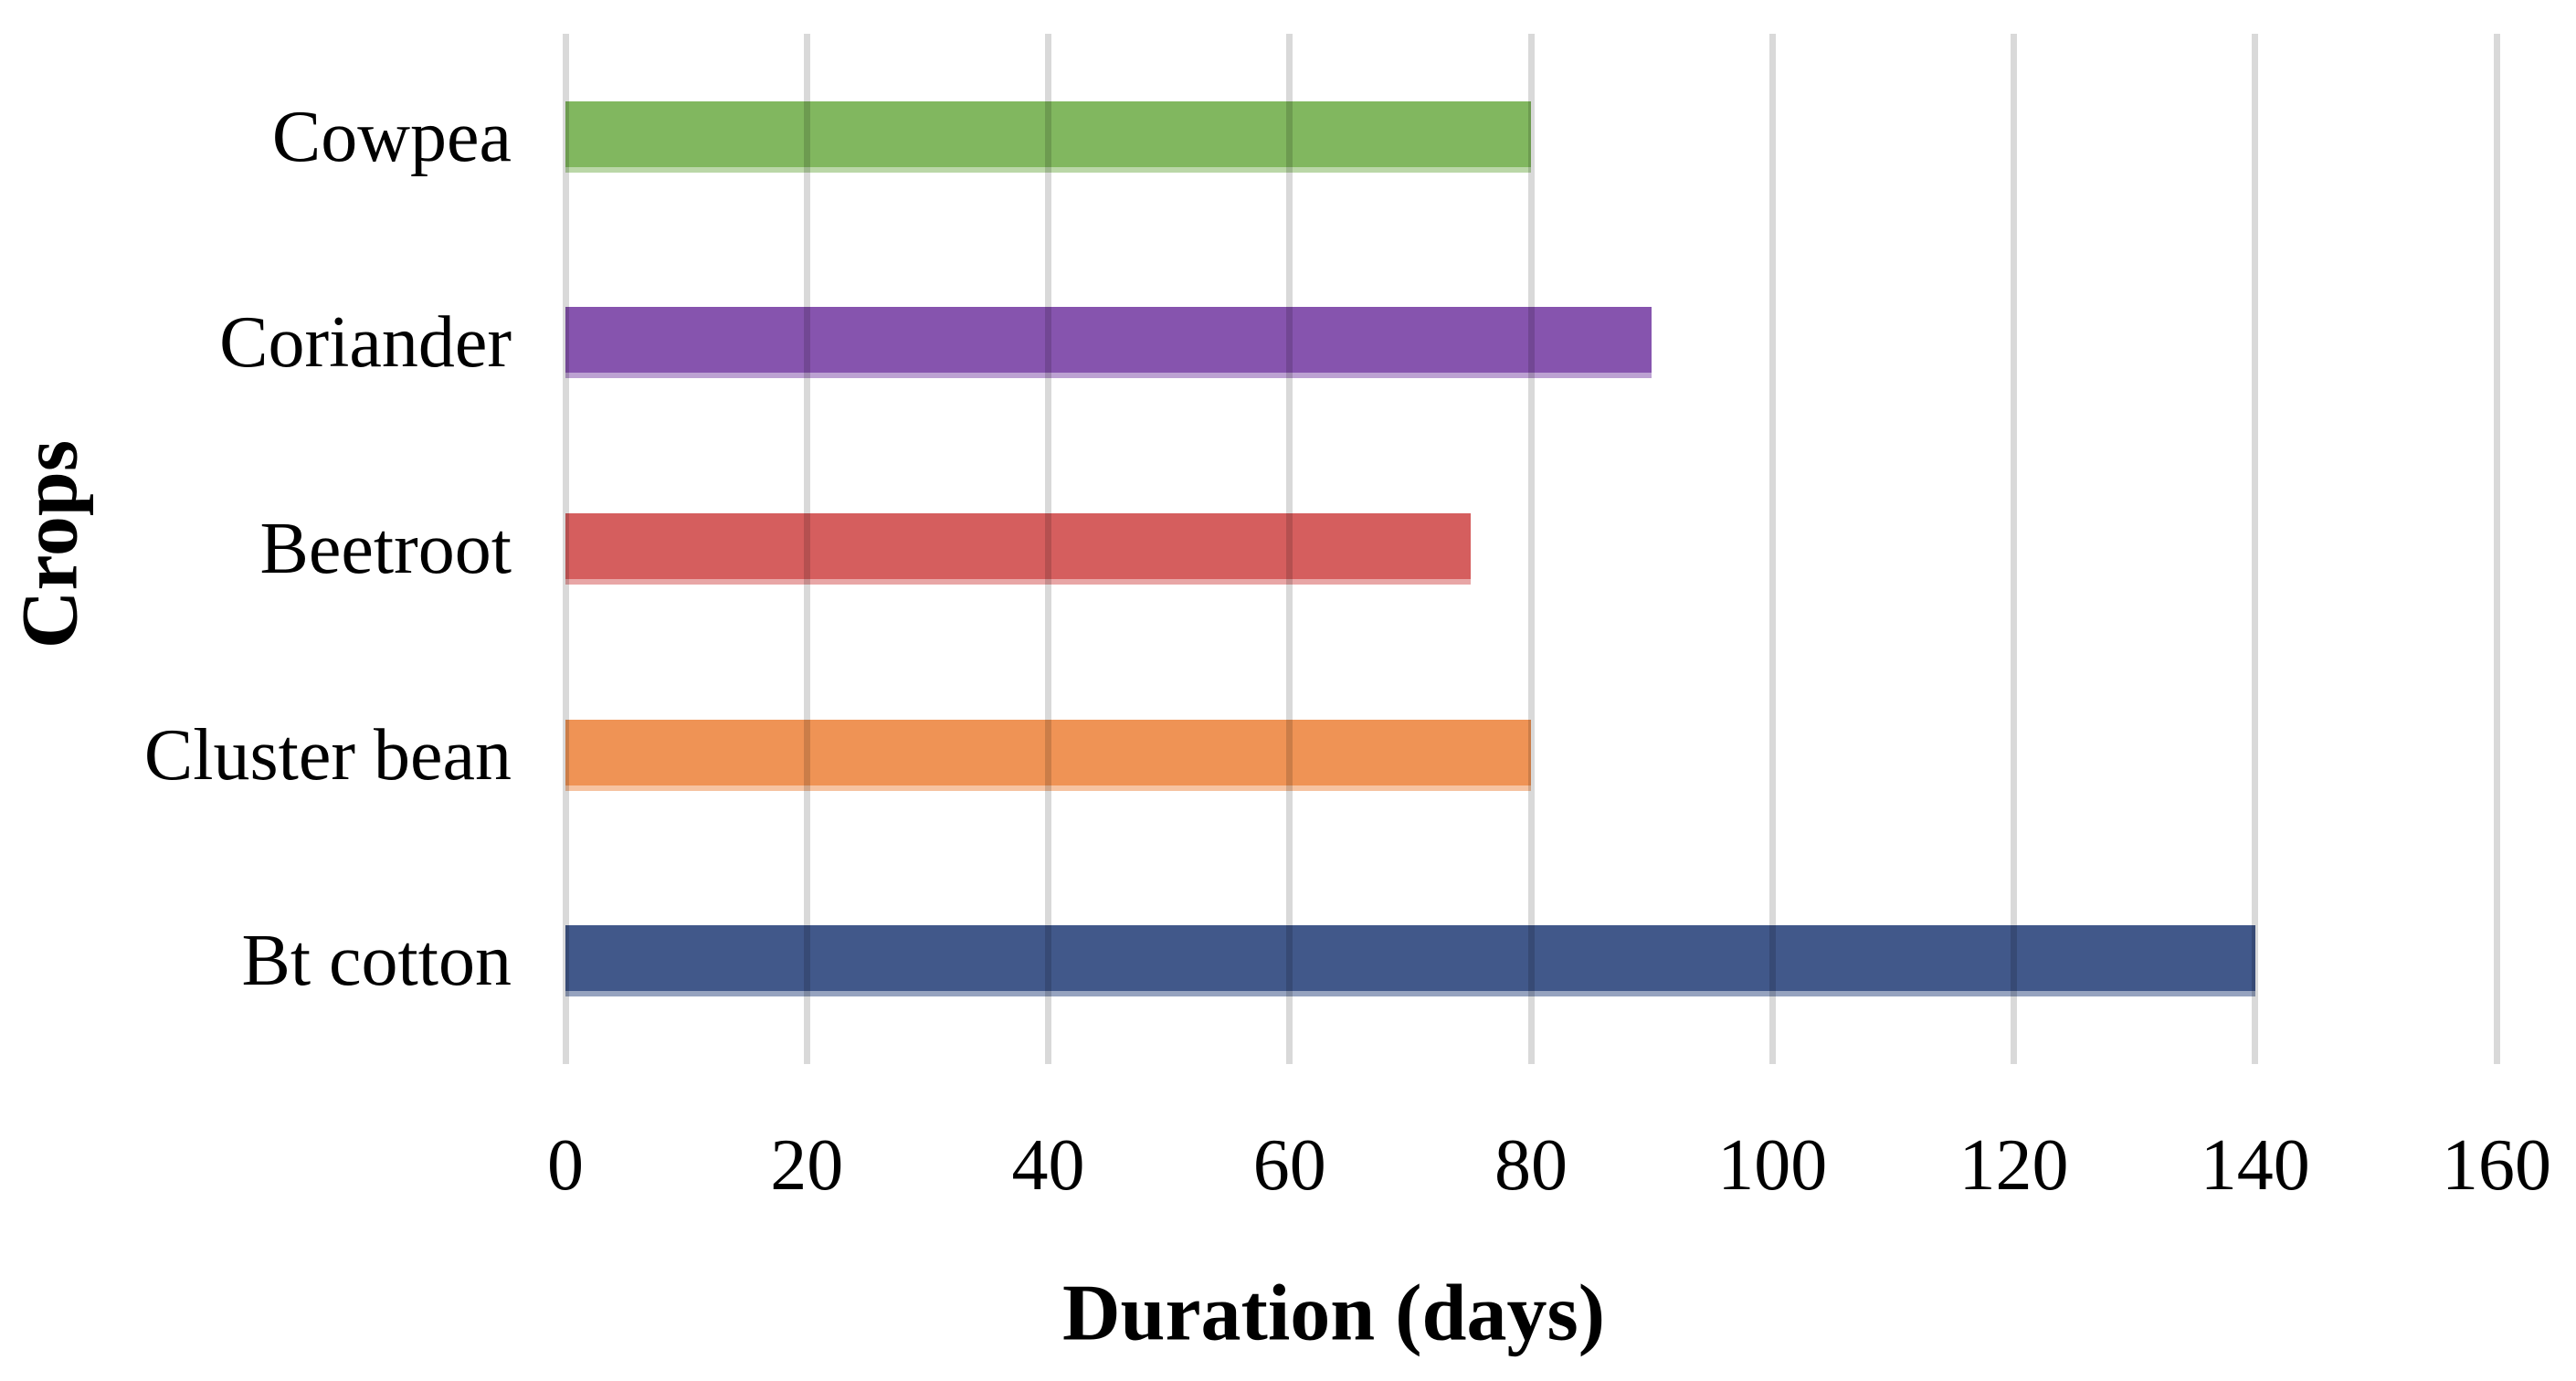 Image resolution: width=2576 pixels, height=1381 pixels. What do you see at coordinates (365, 343) in the screenshot?
I see `category-label-coriander: Coriander` at bounding box center [365, 343].